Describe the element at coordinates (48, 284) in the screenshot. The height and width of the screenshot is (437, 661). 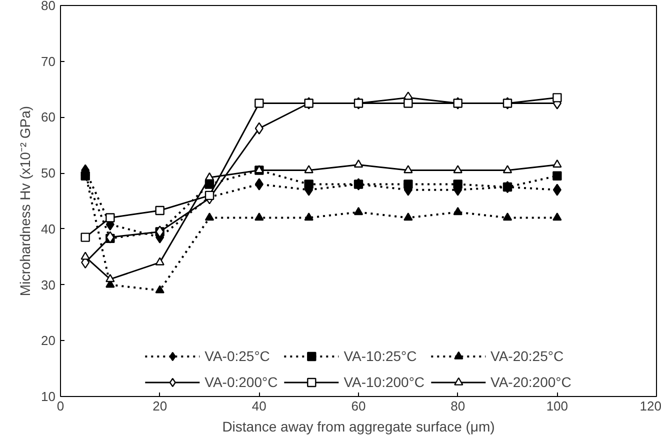
I see `y-tick-label: 30` at that location.